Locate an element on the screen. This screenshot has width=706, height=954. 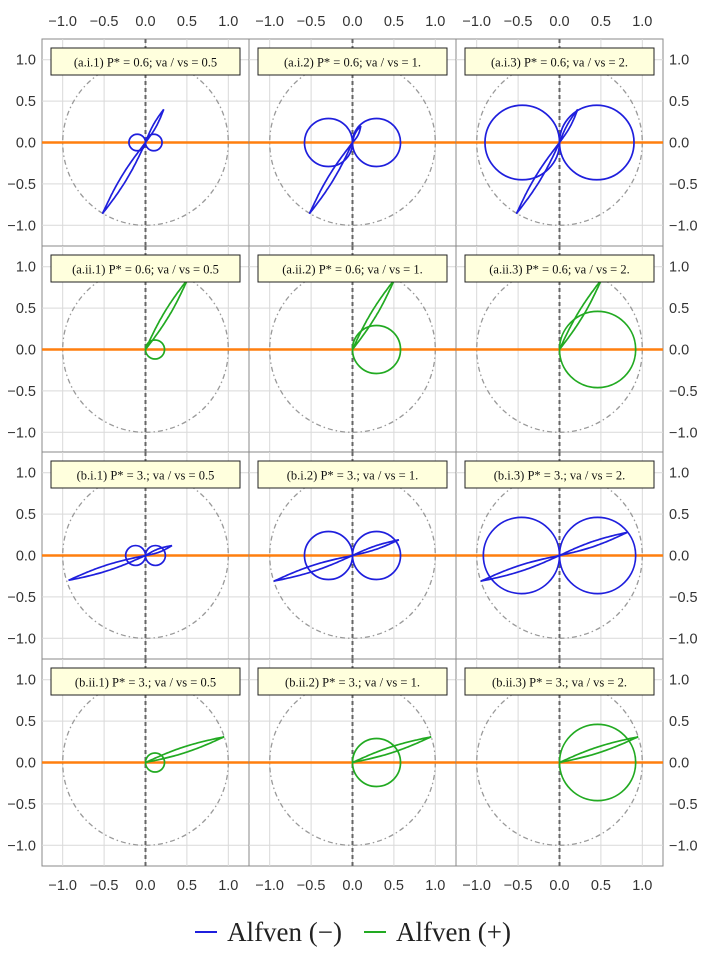
panel-label: (b.ii.2) P* = 3.; va / vs = 1. is located at coordinates (352, 683).